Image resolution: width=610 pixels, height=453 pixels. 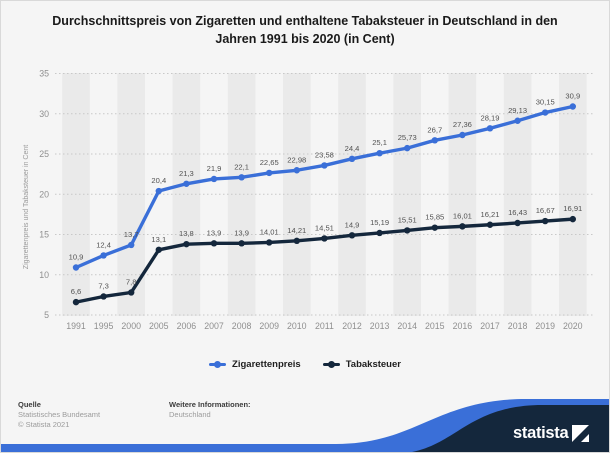 I want to click on data-label: 13,8, so click(x=186, y=233).